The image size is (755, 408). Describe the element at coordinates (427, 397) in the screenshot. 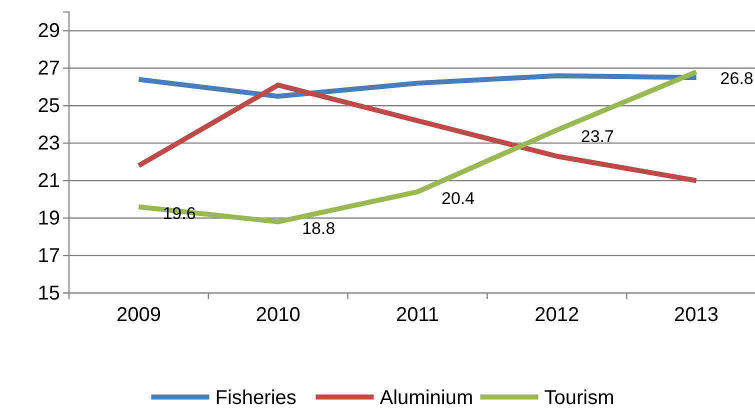

I see `legend-label: Aluminium` at that location.